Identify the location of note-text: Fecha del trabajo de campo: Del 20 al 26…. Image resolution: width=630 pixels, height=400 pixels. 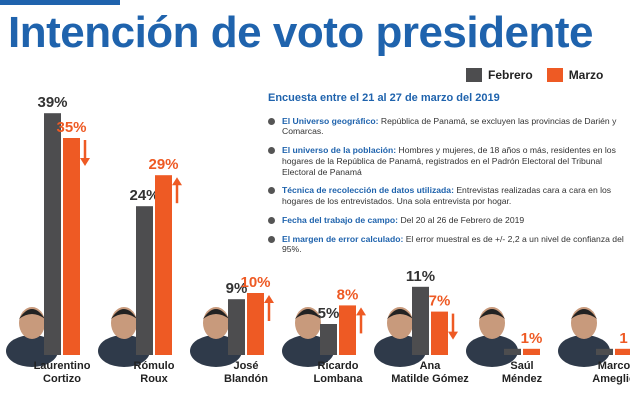
(403, 220).